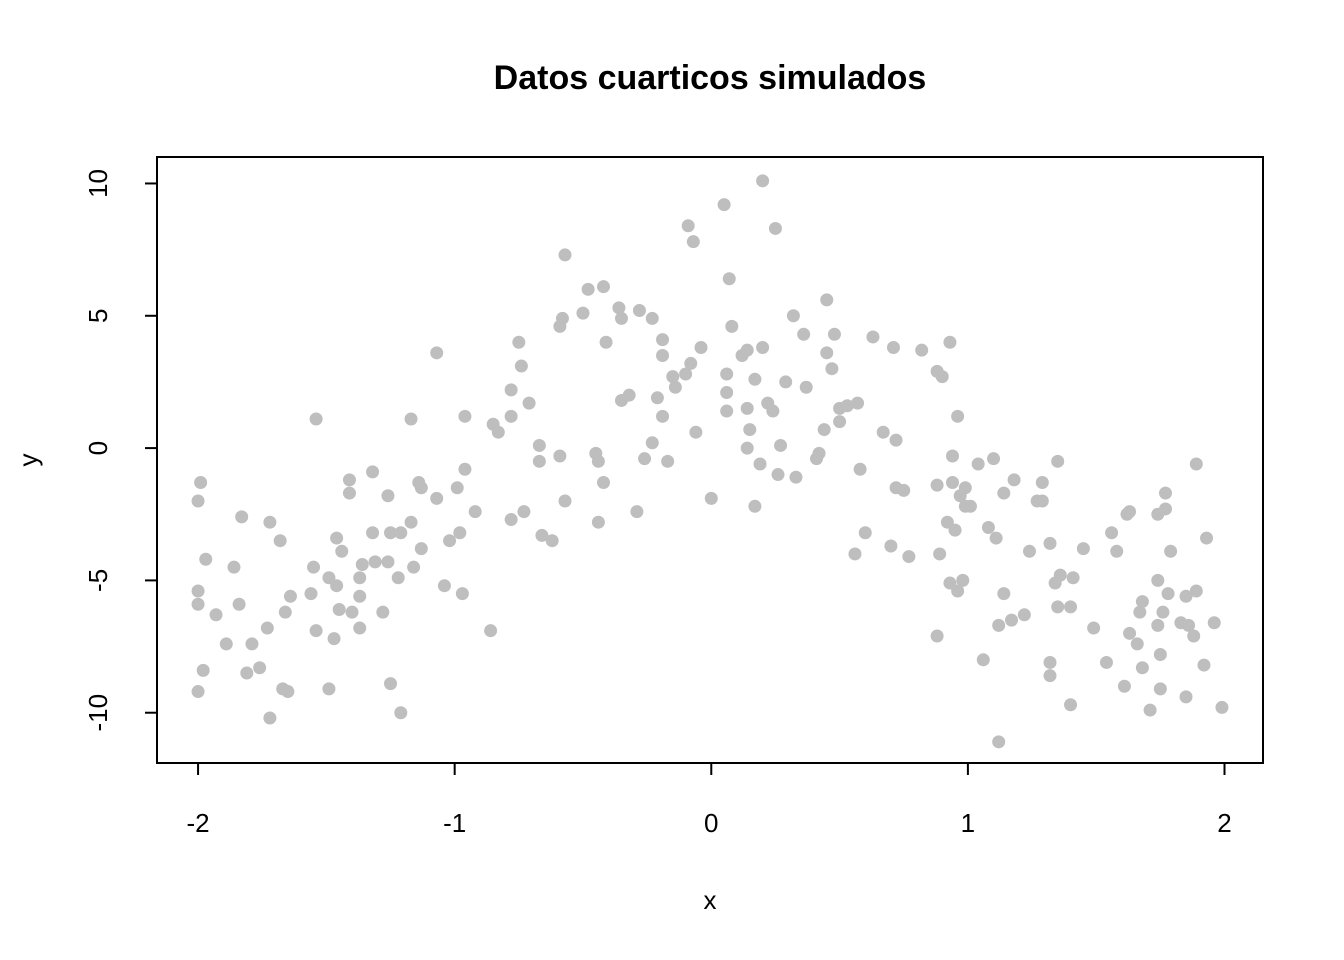 Image resolution: width=1344 pixels, height=960 pixels. I want to click on chart-title: Datos cuarticos simulados, so click(710, 78).